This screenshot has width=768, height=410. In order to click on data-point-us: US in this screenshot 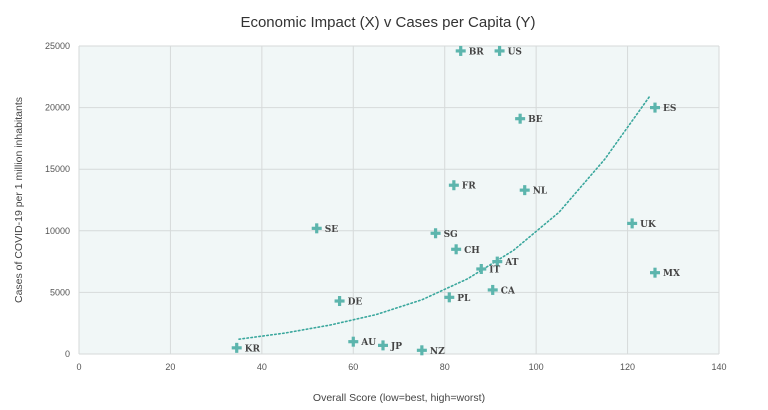, I will do `click(508, 51)`.